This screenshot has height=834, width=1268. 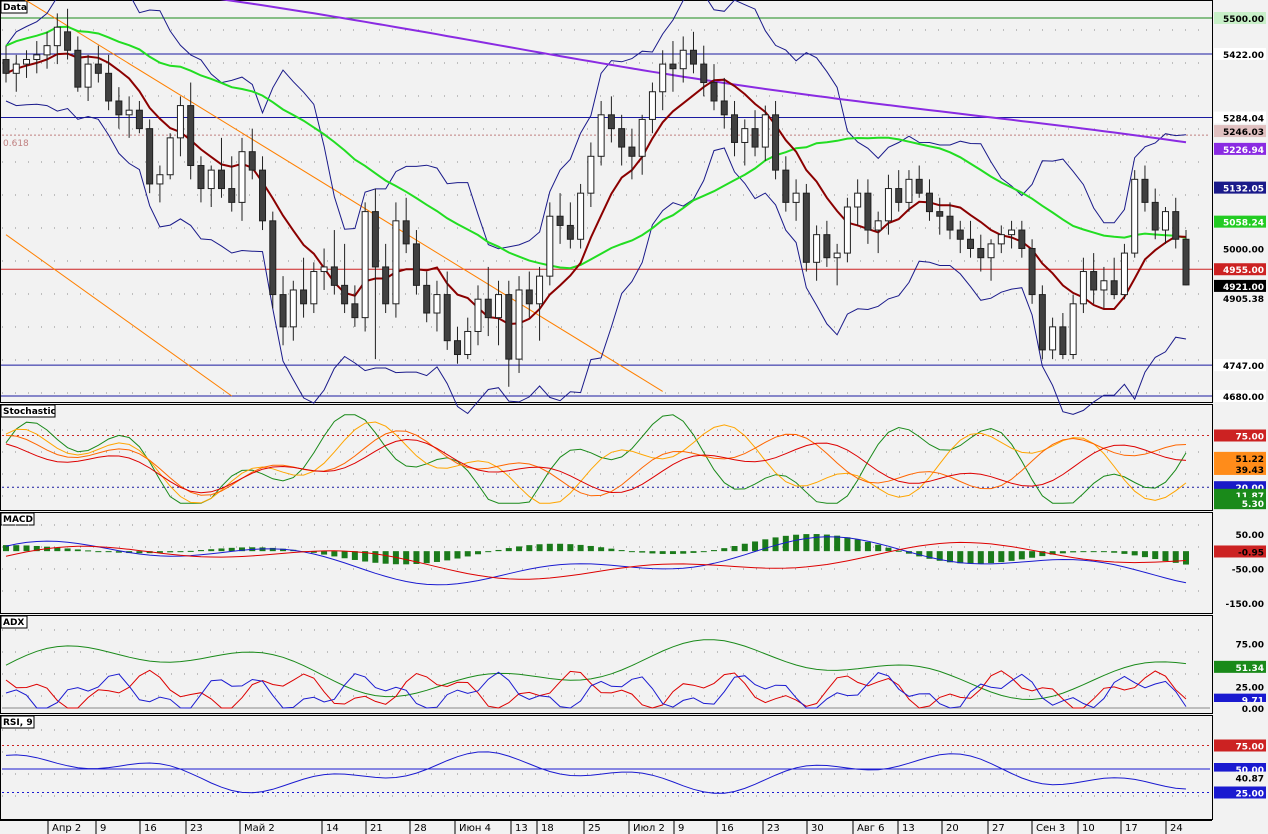 I want to click on macd-line, so click(x=596, y=561).